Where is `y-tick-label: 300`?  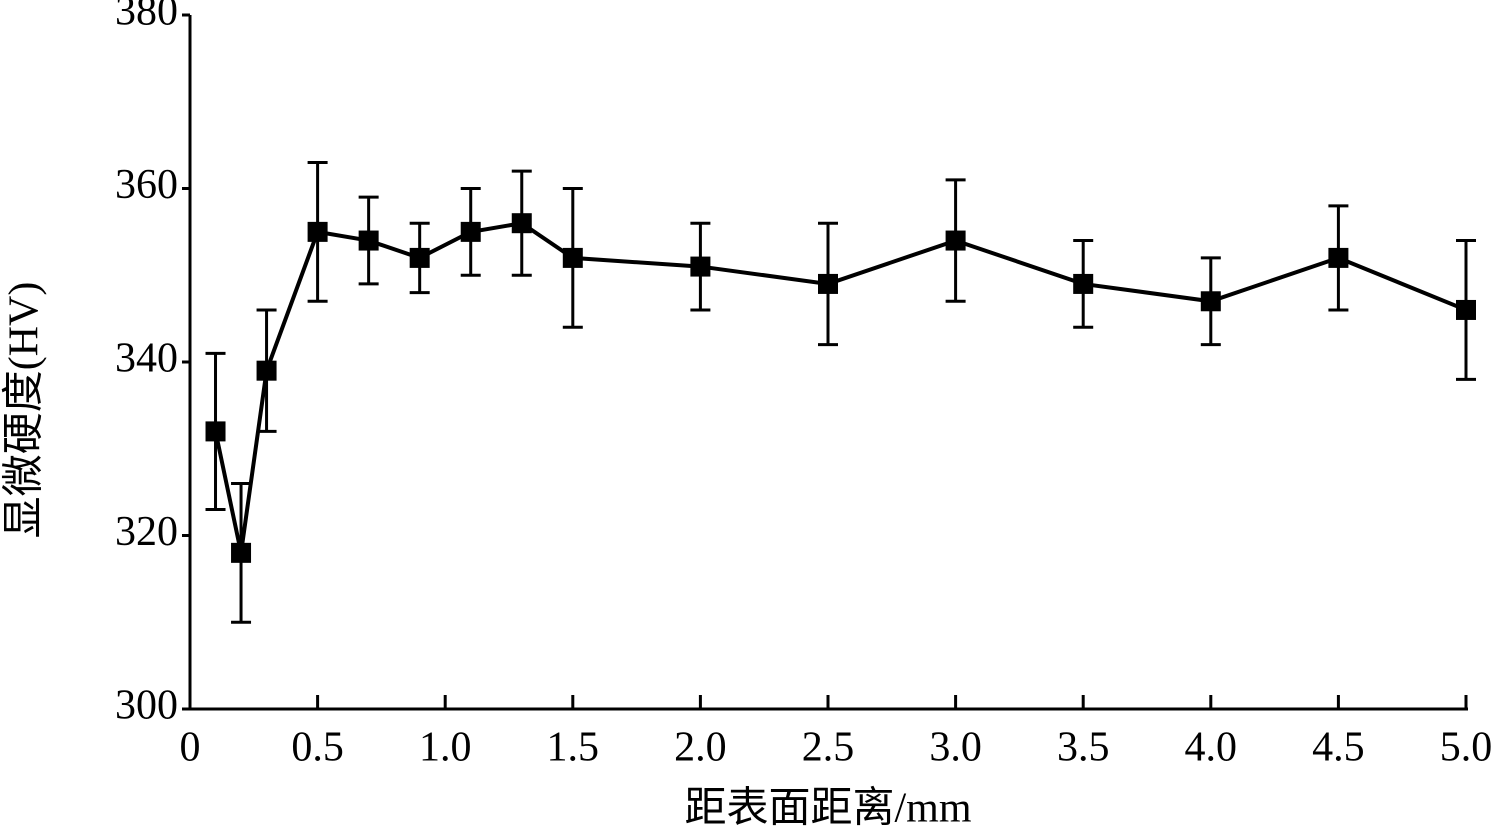 y-tick-label: 300 is located at coordinates (146, 706).